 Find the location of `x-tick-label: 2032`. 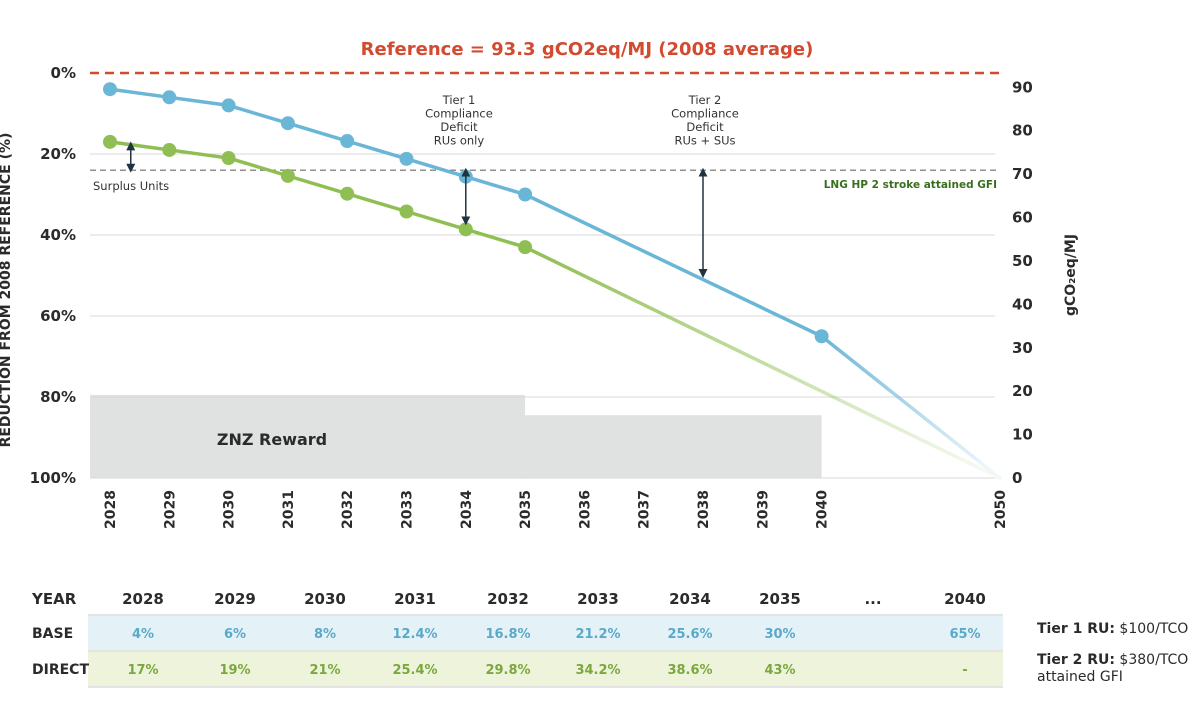

x-tick-label: 2032 is located at coordinates (348, 509).